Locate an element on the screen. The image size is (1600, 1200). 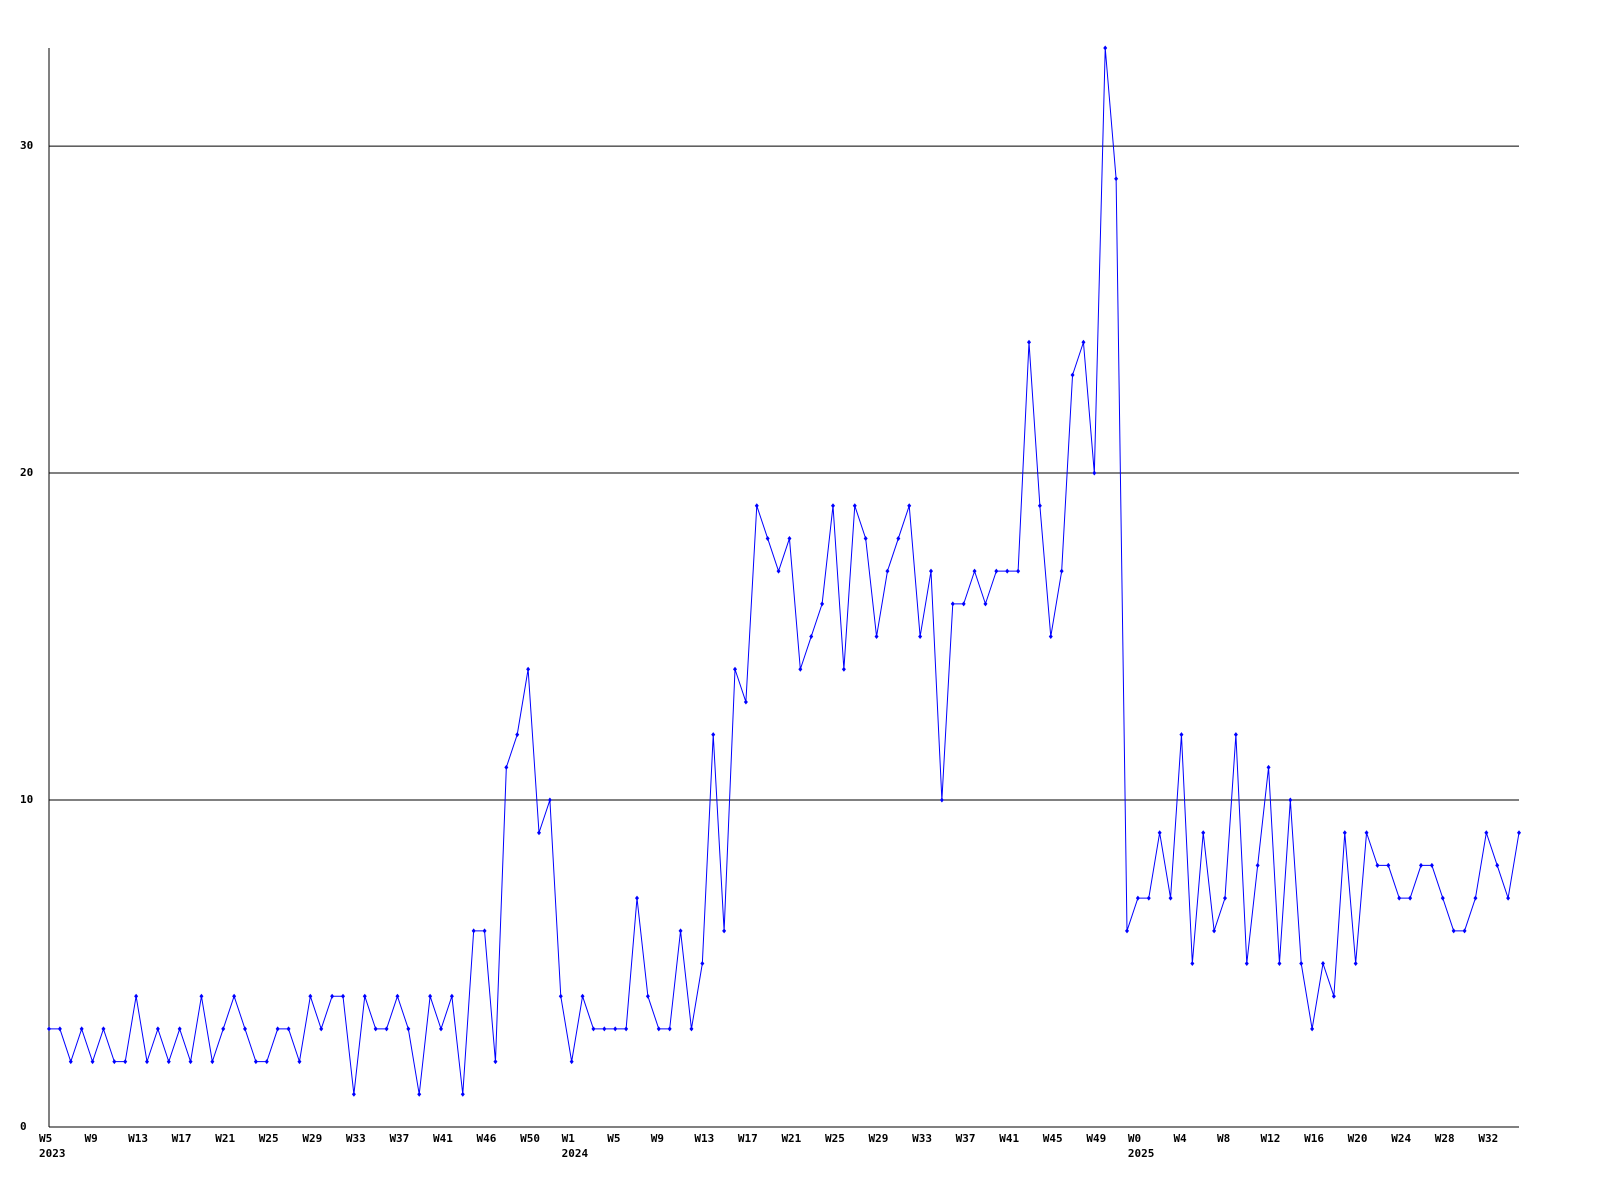
y-tick-label: 0 is located at coordinates (23, 1126).